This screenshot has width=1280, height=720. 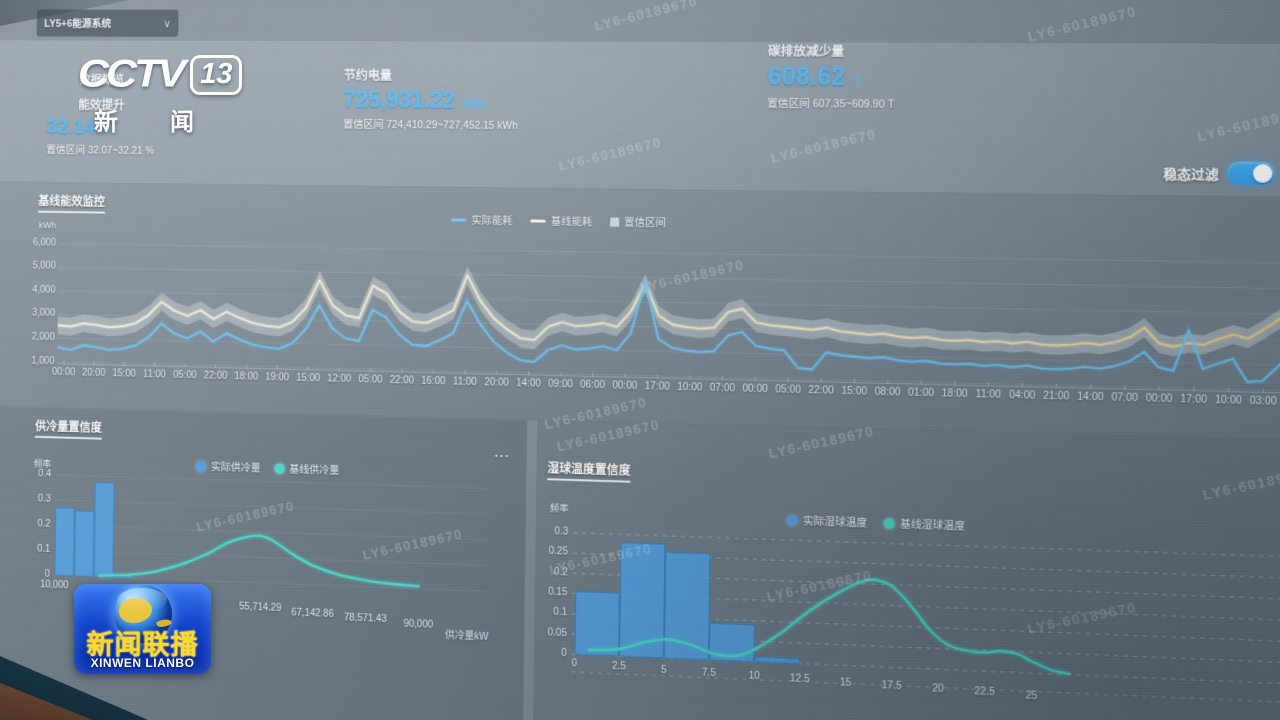 I want to click on axis-label: 1,000, so click(x=43, y=361).